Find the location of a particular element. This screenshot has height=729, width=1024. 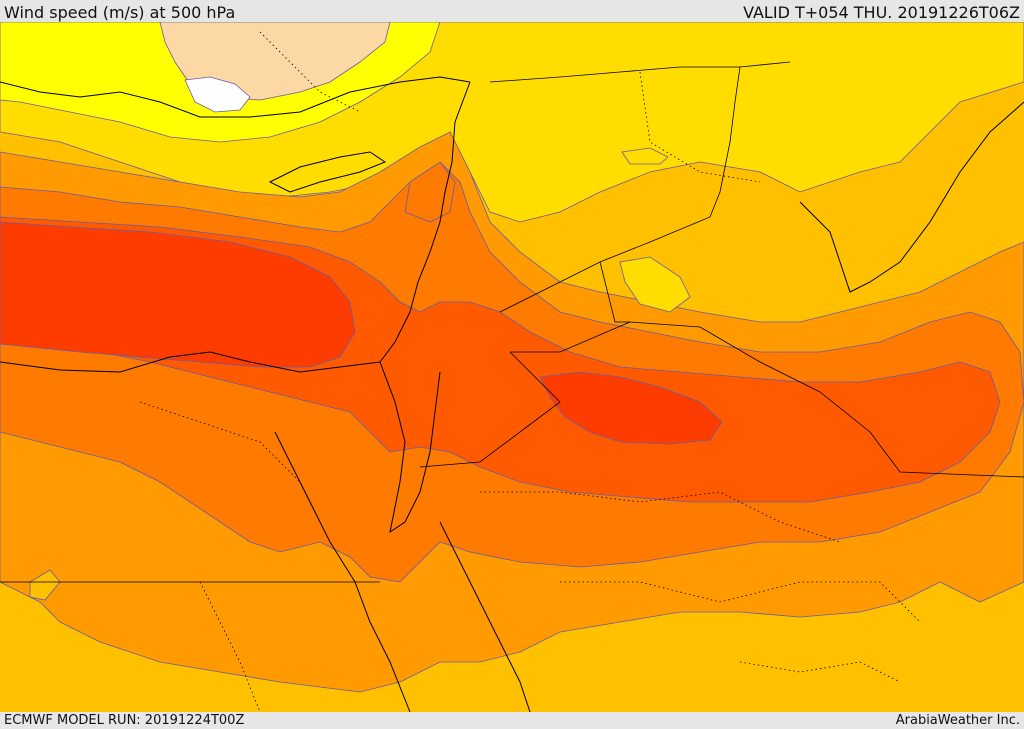

patch-gold-east is located at coordinates (655, 284).